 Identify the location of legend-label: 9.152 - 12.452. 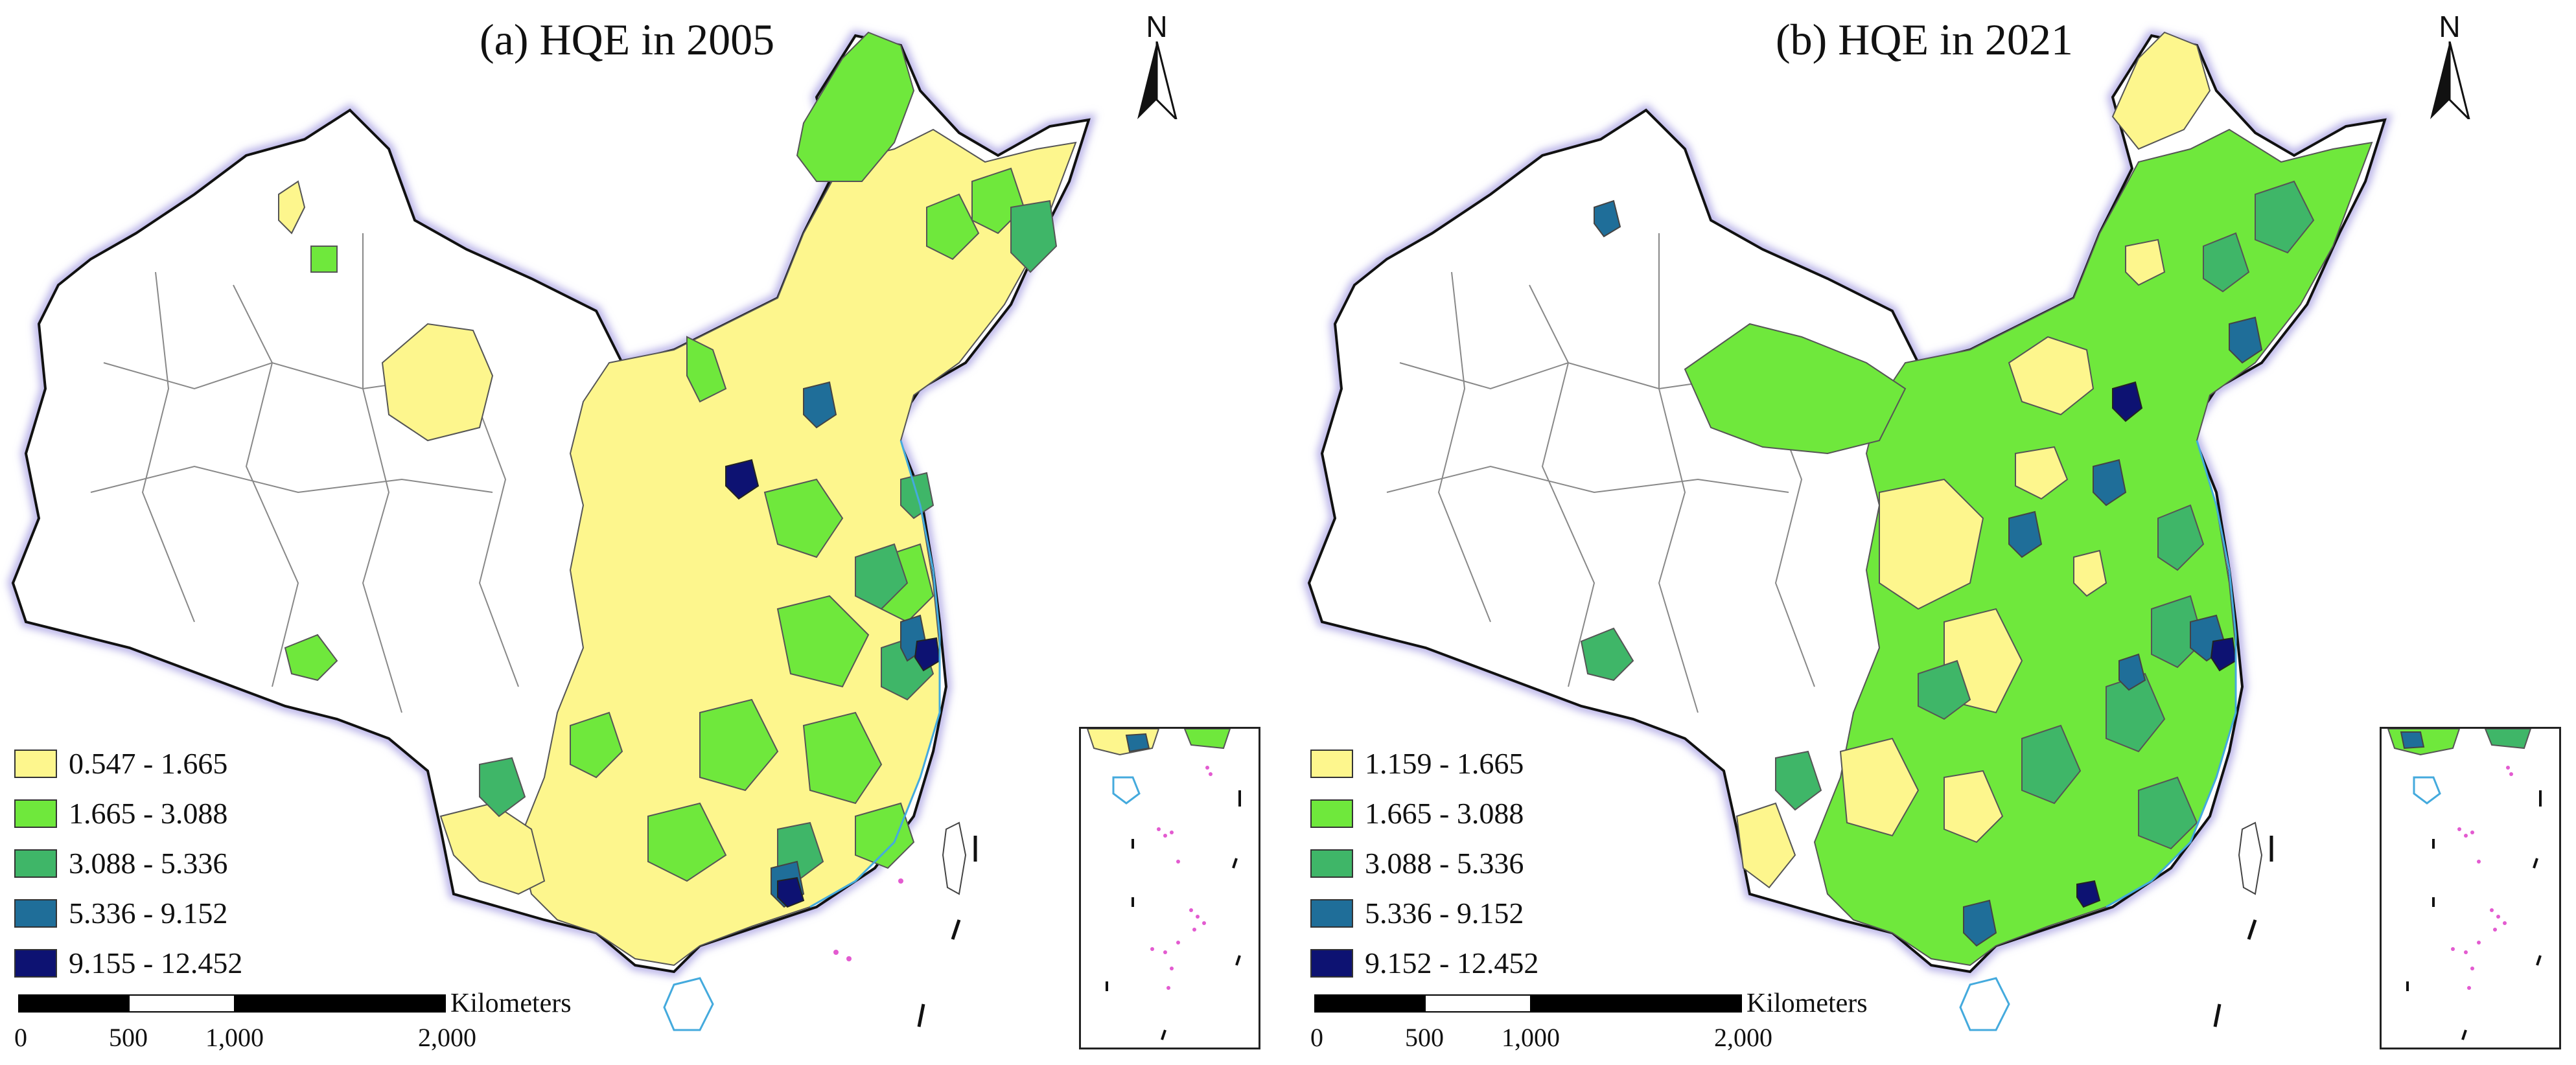
(1452, 962).